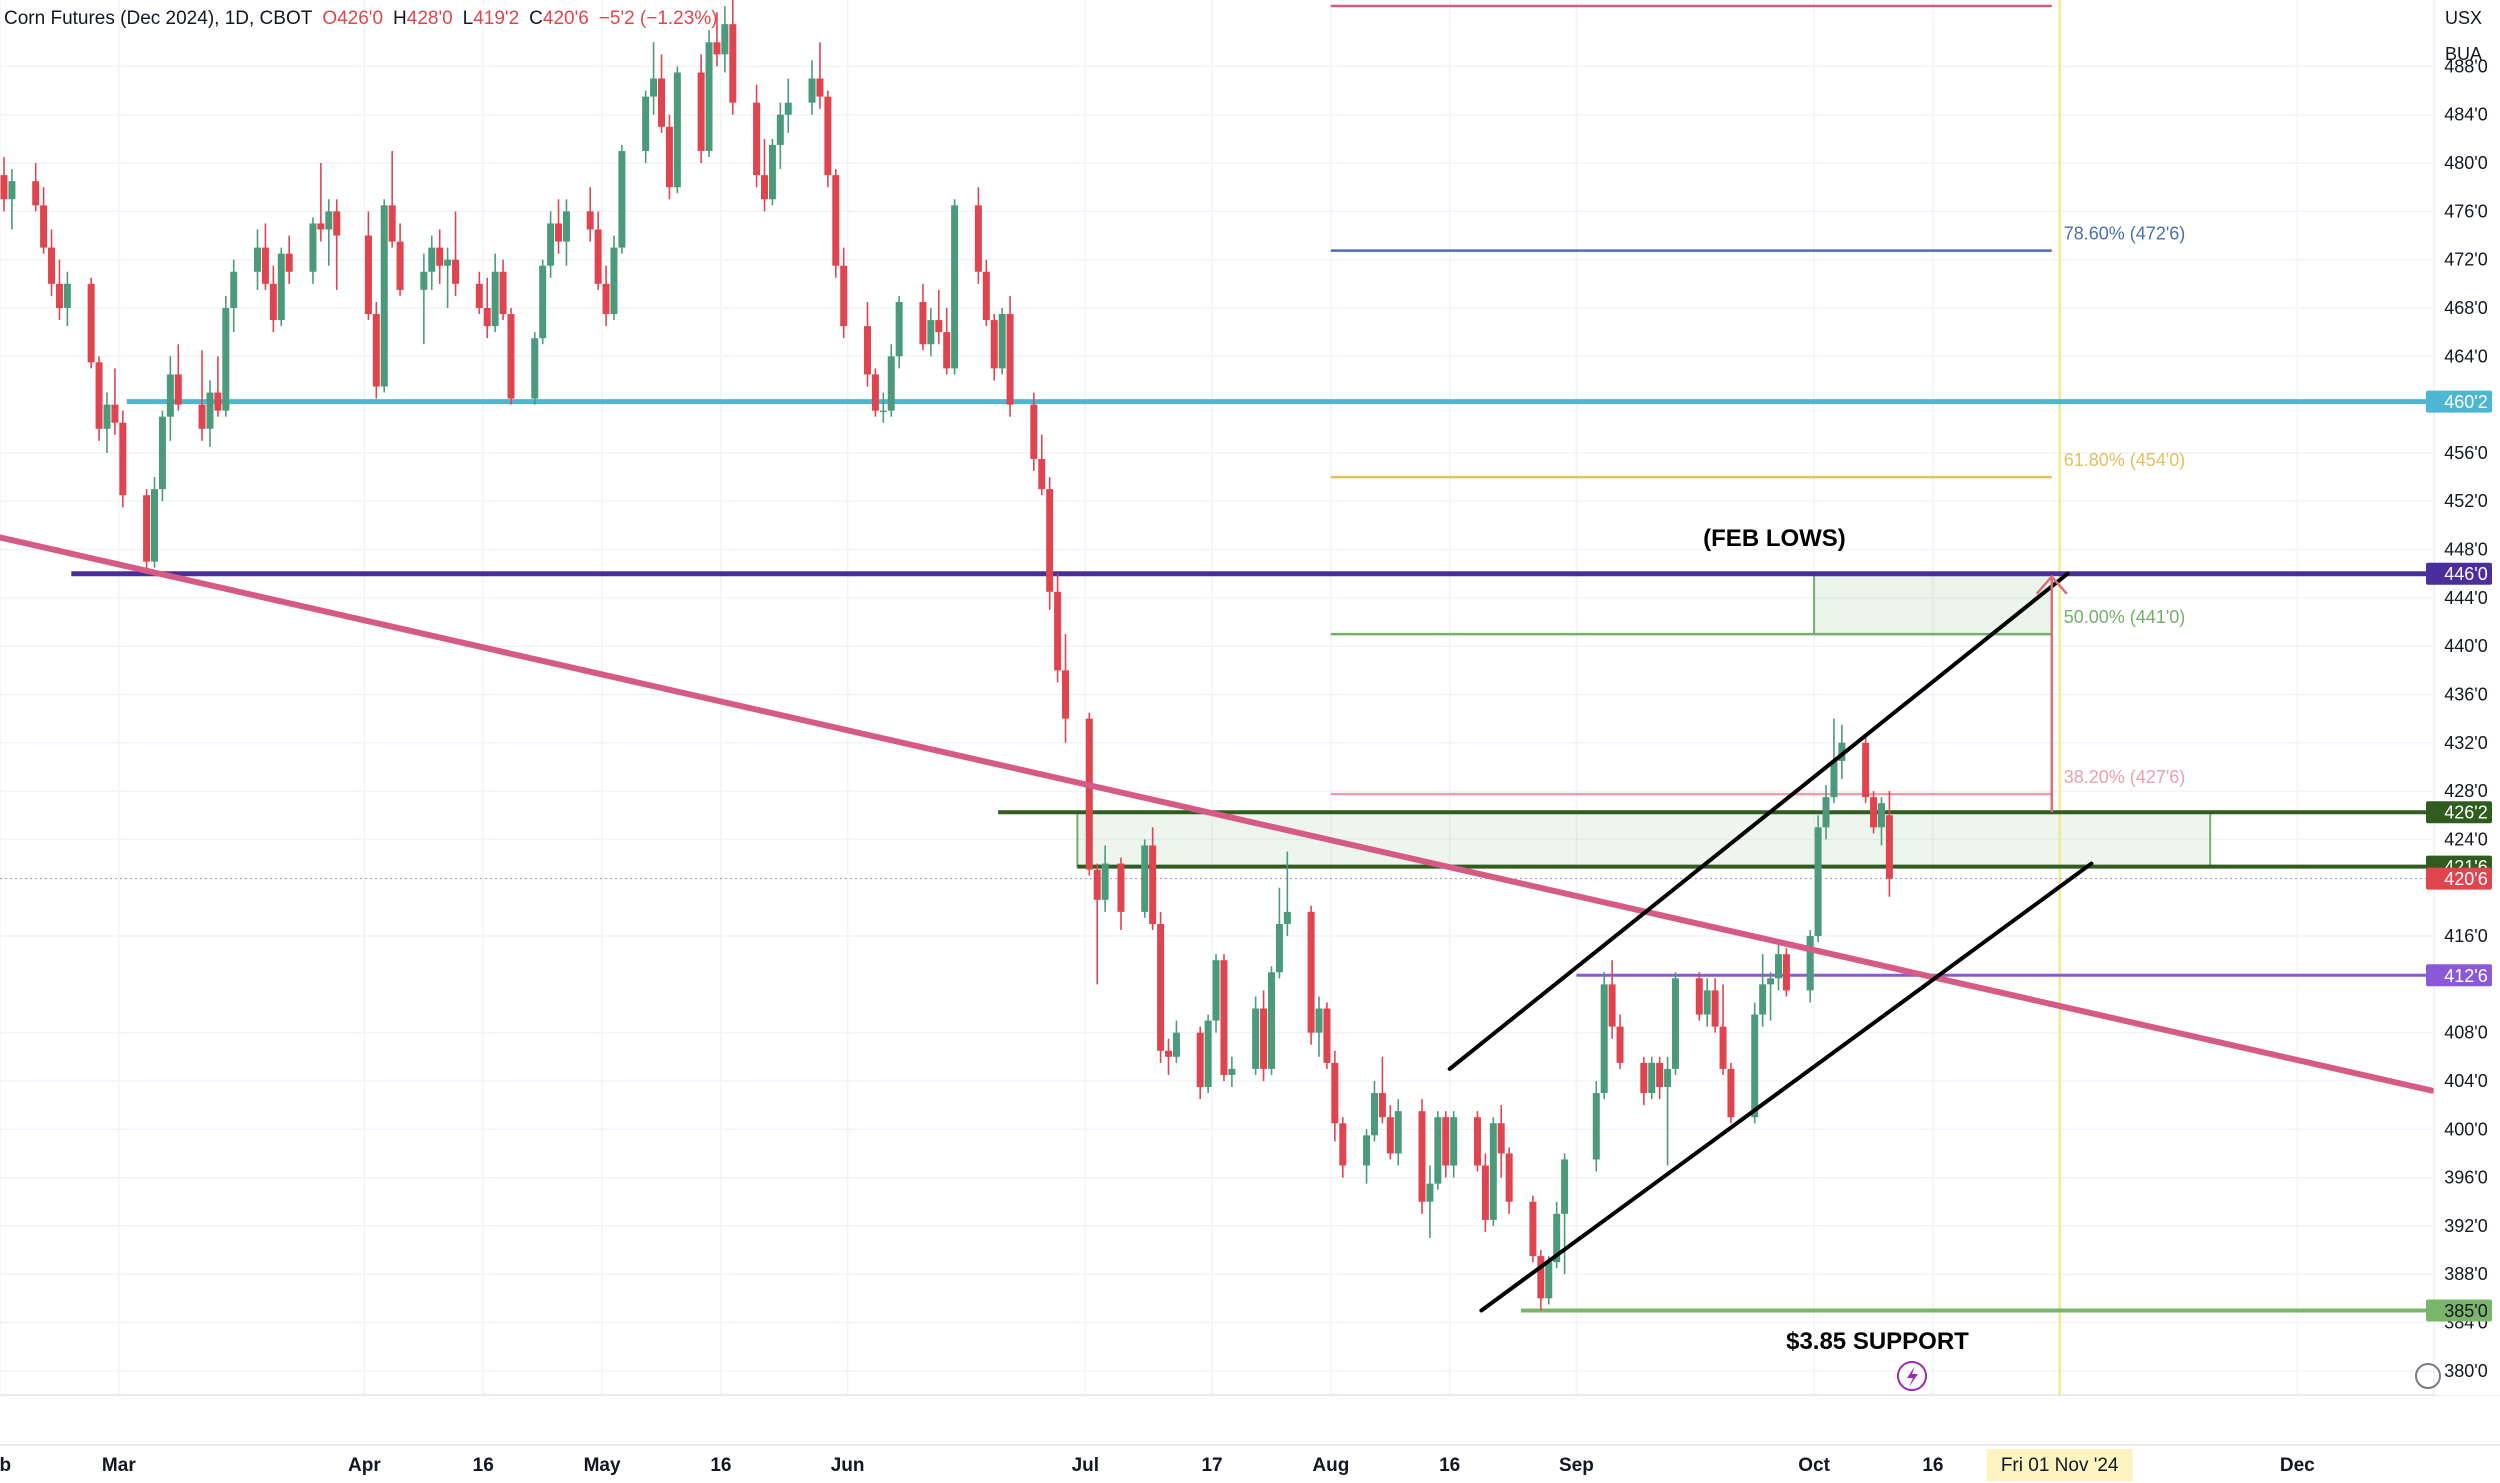 Image resolution: width=2500 pixels, height=1483 pixels. I want to click on lightning-icon-ring, so click(1912, 1376).